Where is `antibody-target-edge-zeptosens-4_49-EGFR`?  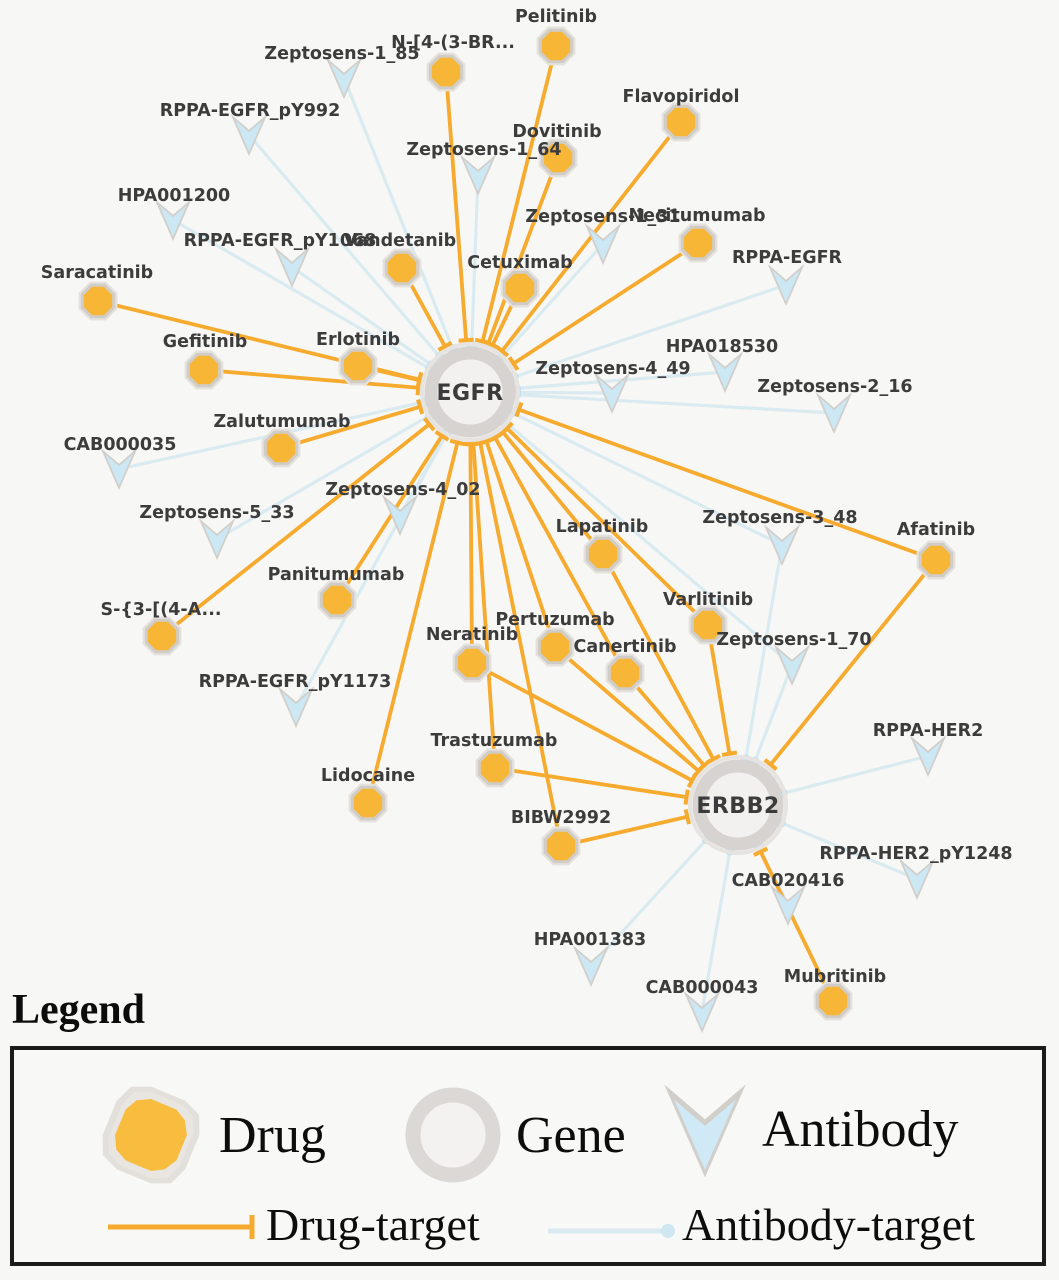 antibody-target-edge-zeptosens-4_49-EGFR is located at coordinates (564, 392).